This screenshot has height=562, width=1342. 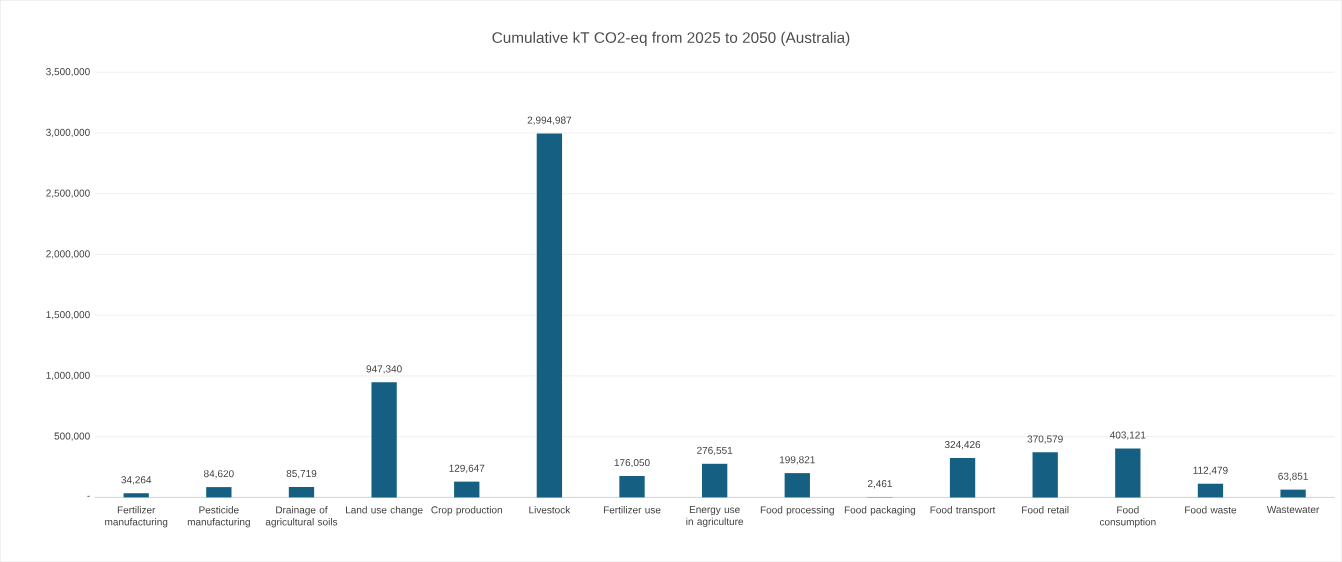 What do you see at coordinates (68, 315) in the screenshot?
I see `y-tick-label: 1,500,000` at bounding box center [68, 315].